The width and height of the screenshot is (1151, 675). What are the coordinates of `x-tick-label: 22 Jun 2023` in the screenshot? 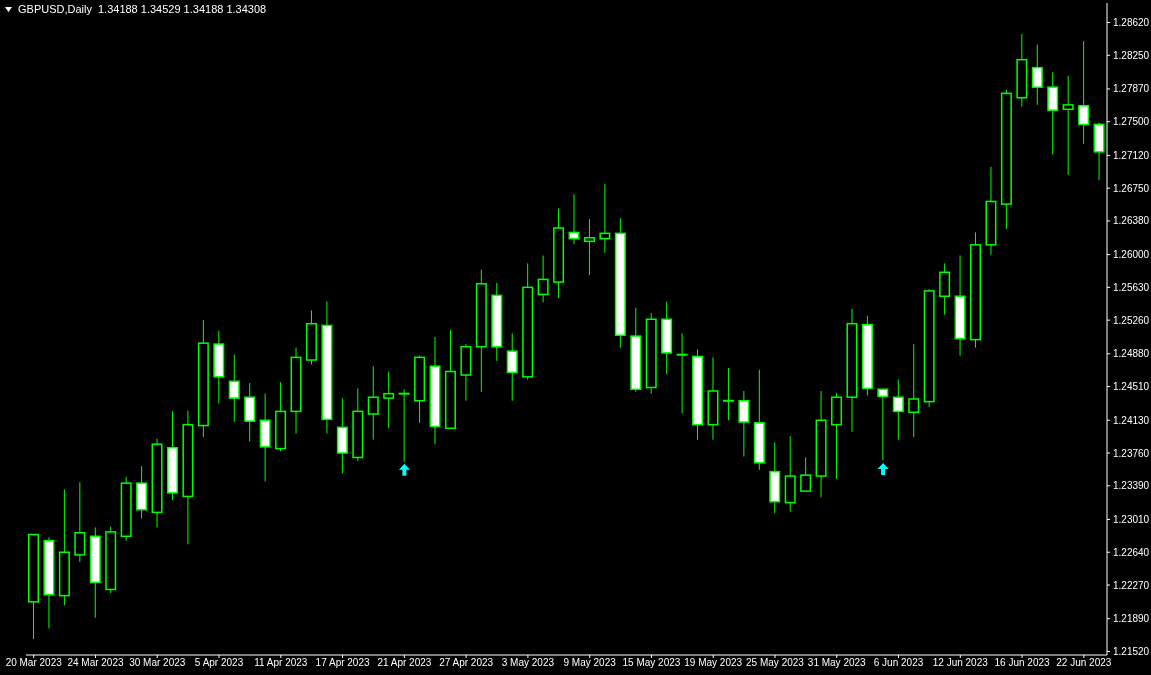 It's located at (1084, 663).